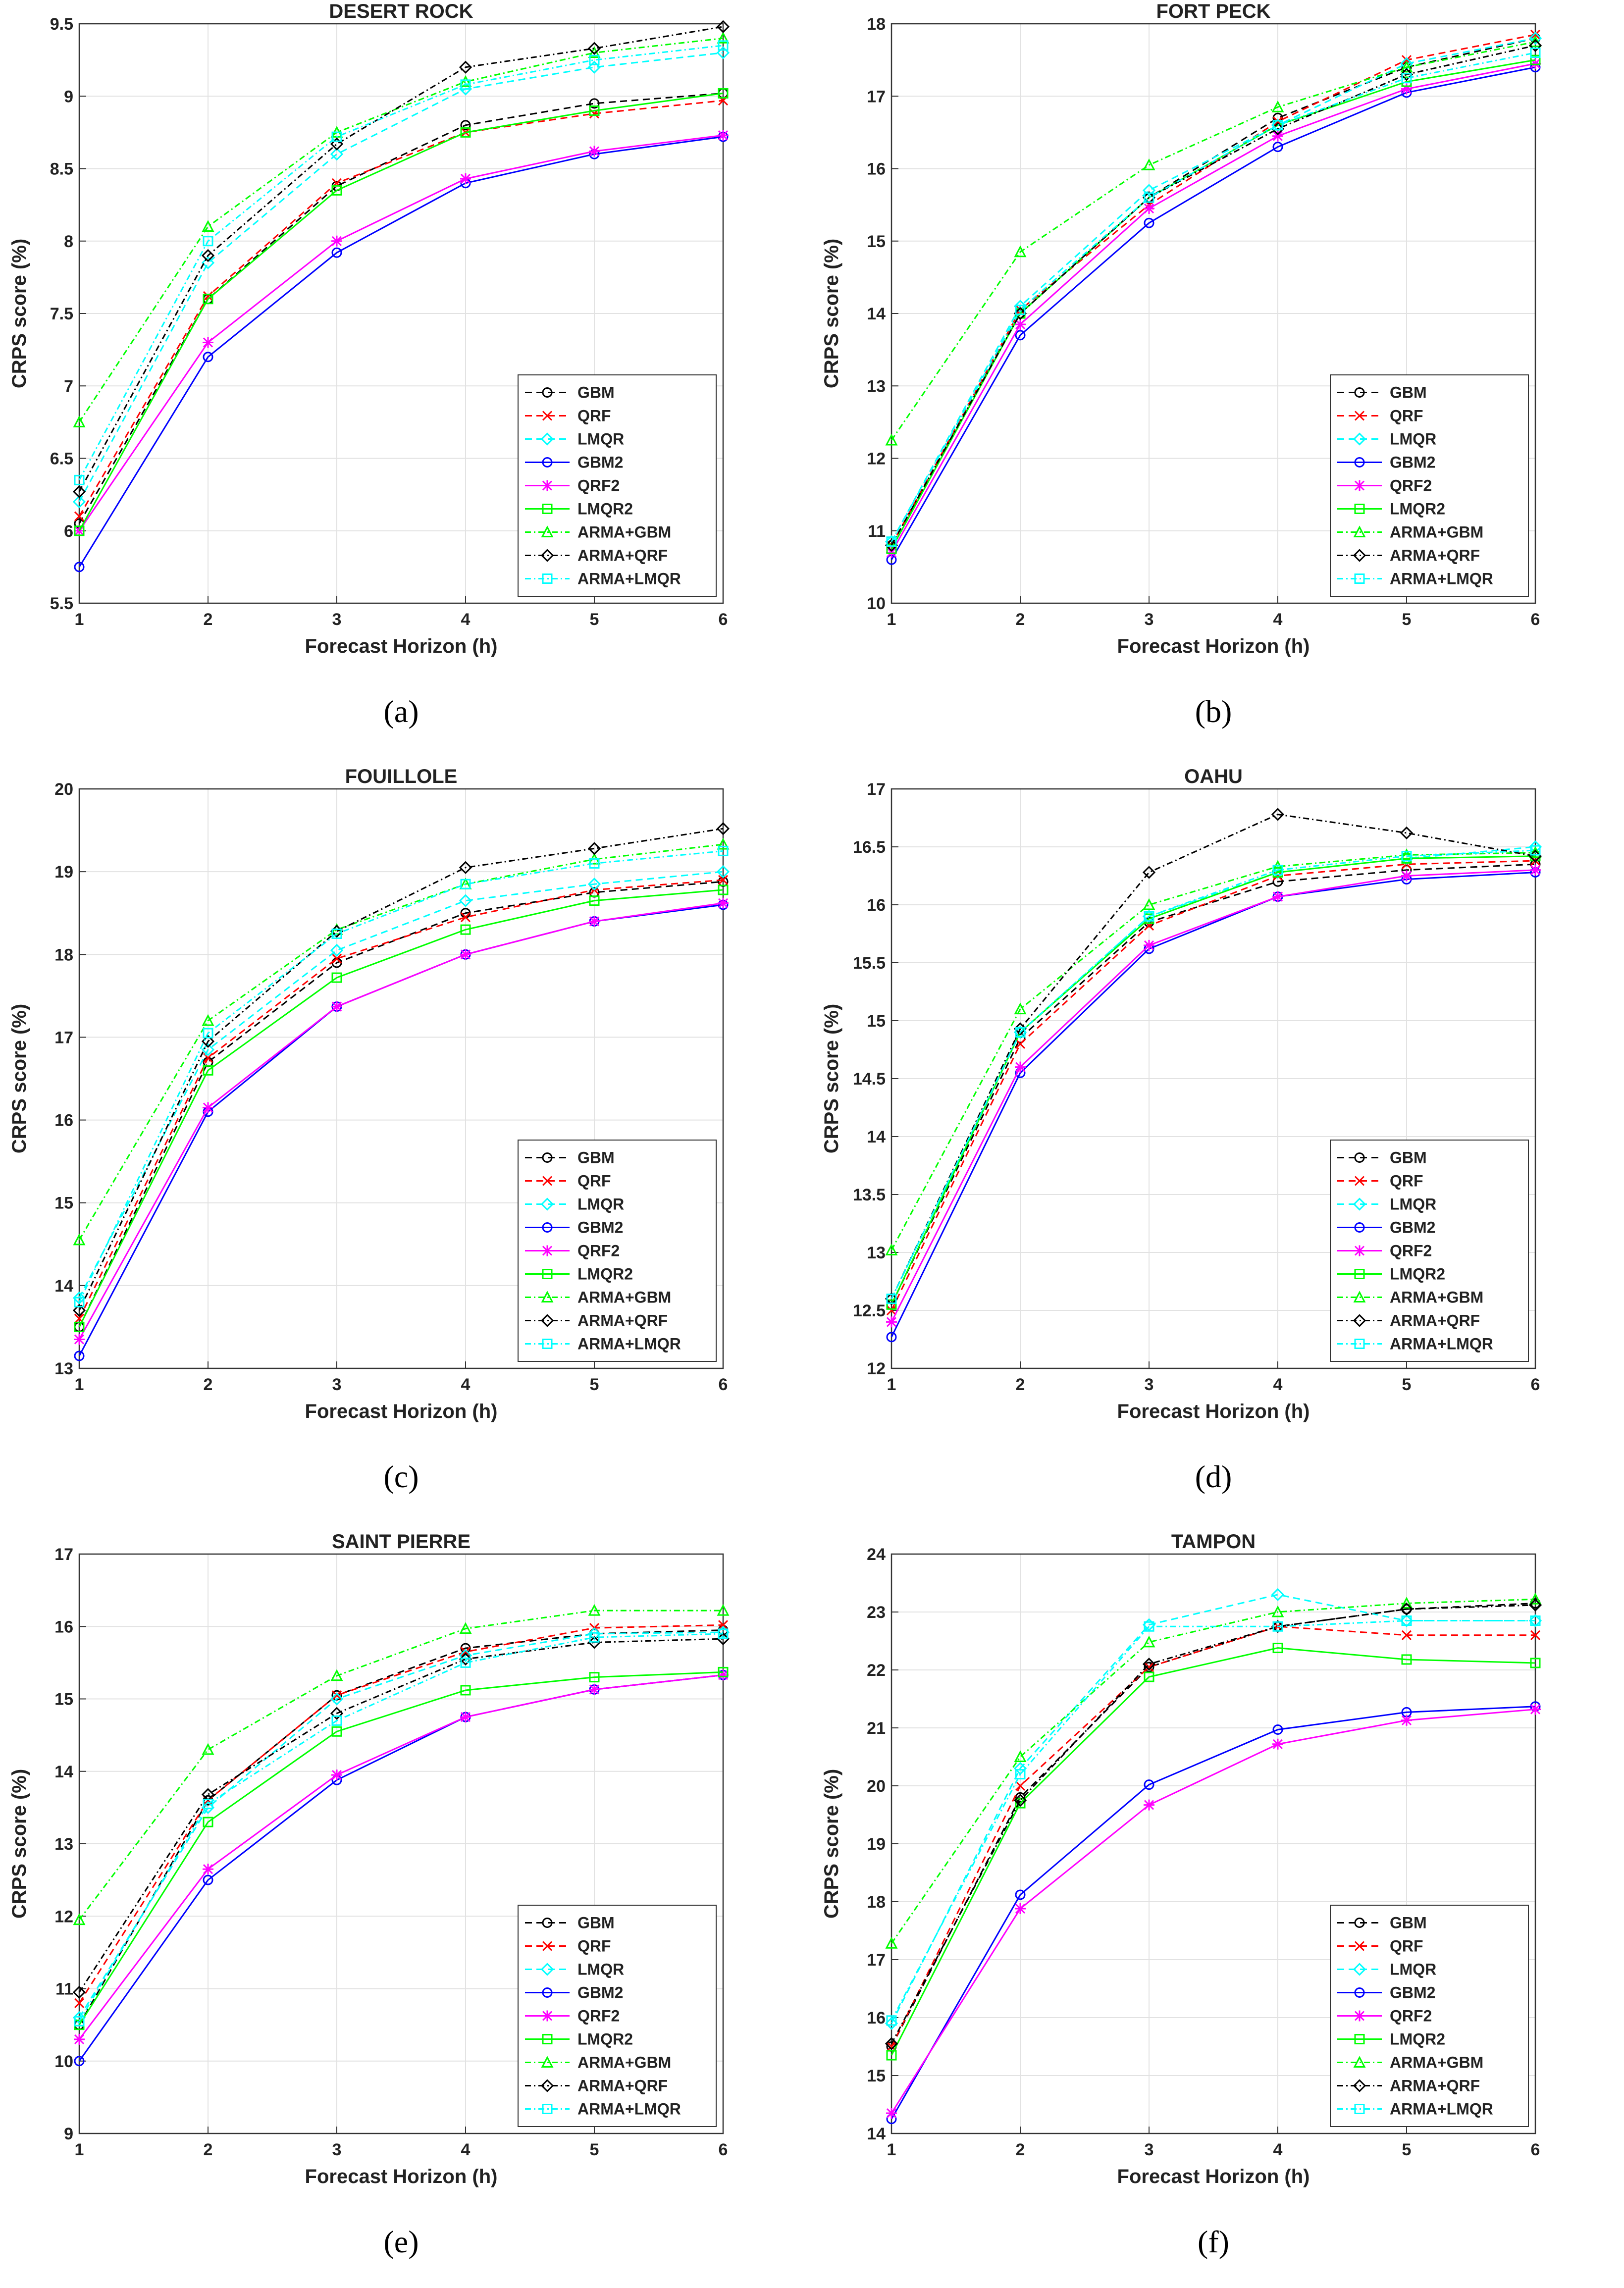  I want to click on y-tick-label: 17, so click(876, 789).